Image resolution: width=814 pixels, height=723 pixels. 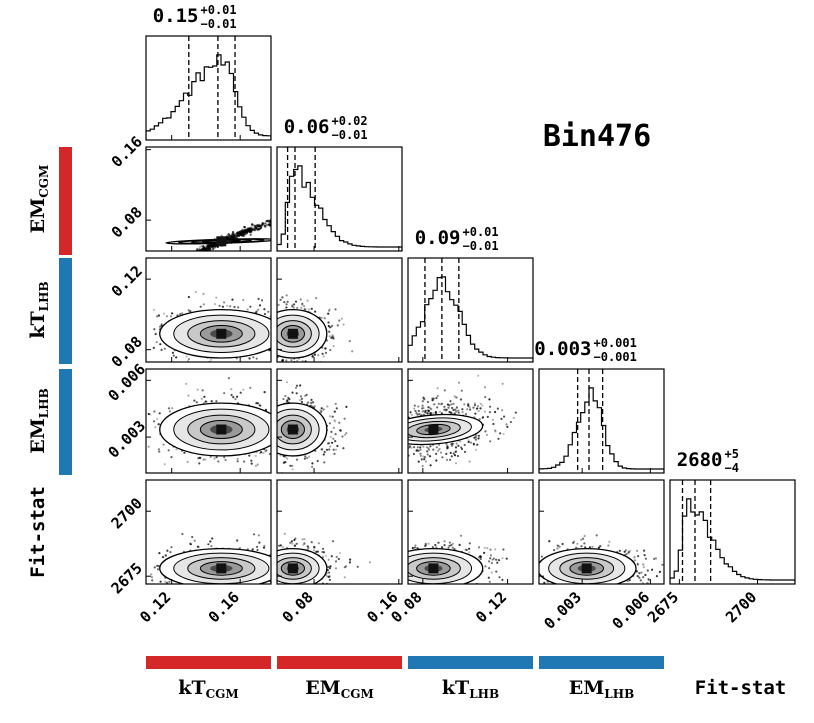 I want to click on panel-frame, so click(x=470, y=421).